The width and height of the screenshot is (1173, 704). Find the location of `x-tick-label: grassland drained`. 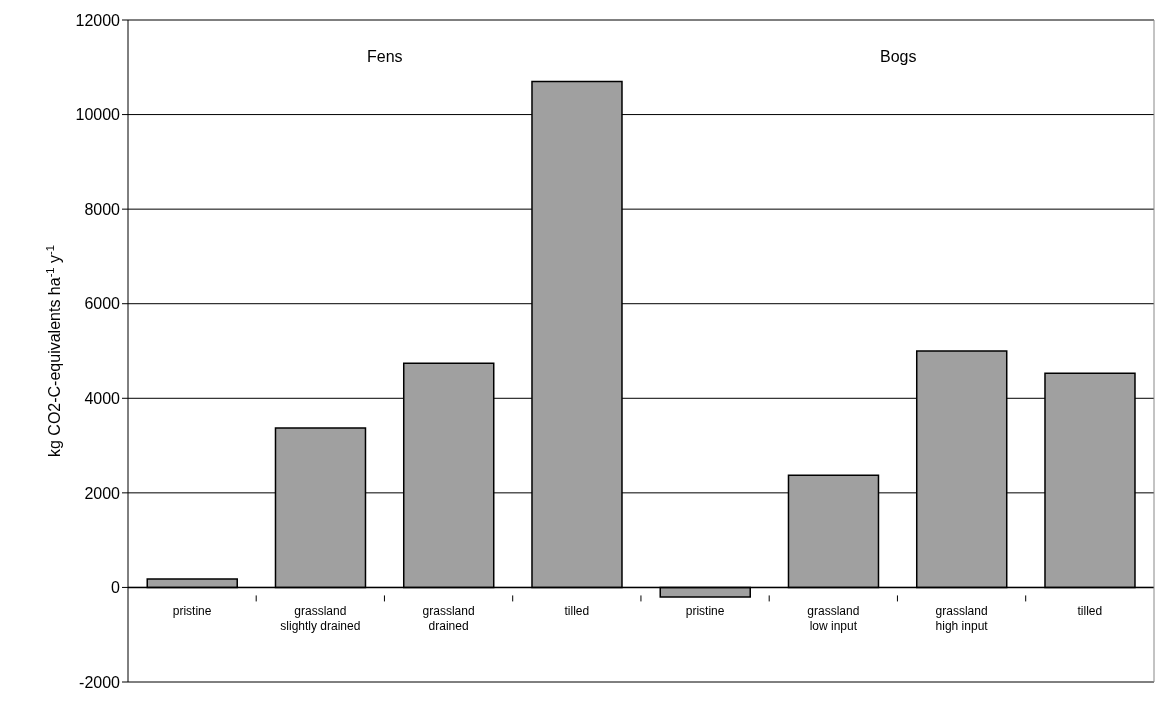

x-tick-label: grassland drained is located at coordinates (448, 619).